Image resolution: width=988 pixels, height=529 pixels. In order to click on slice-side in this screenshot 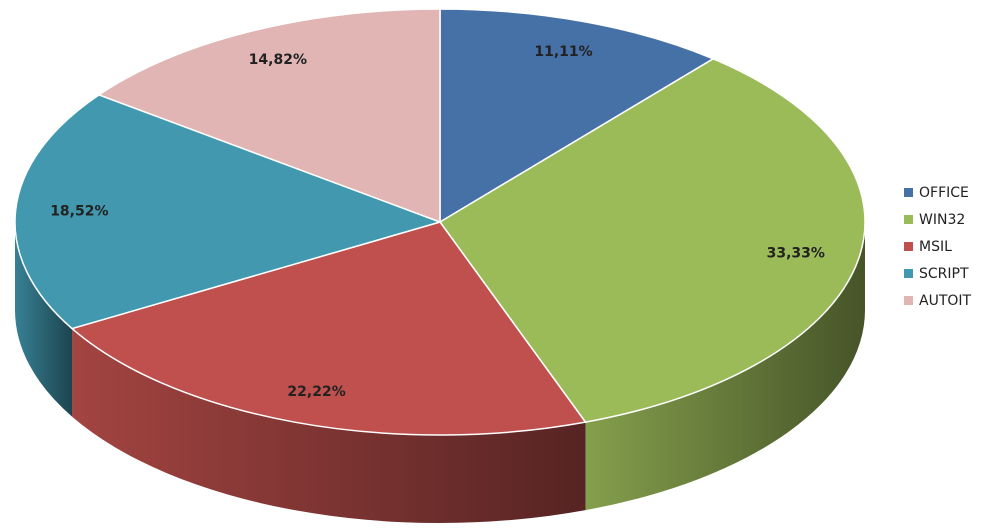, I will do `click(44, 319)`.